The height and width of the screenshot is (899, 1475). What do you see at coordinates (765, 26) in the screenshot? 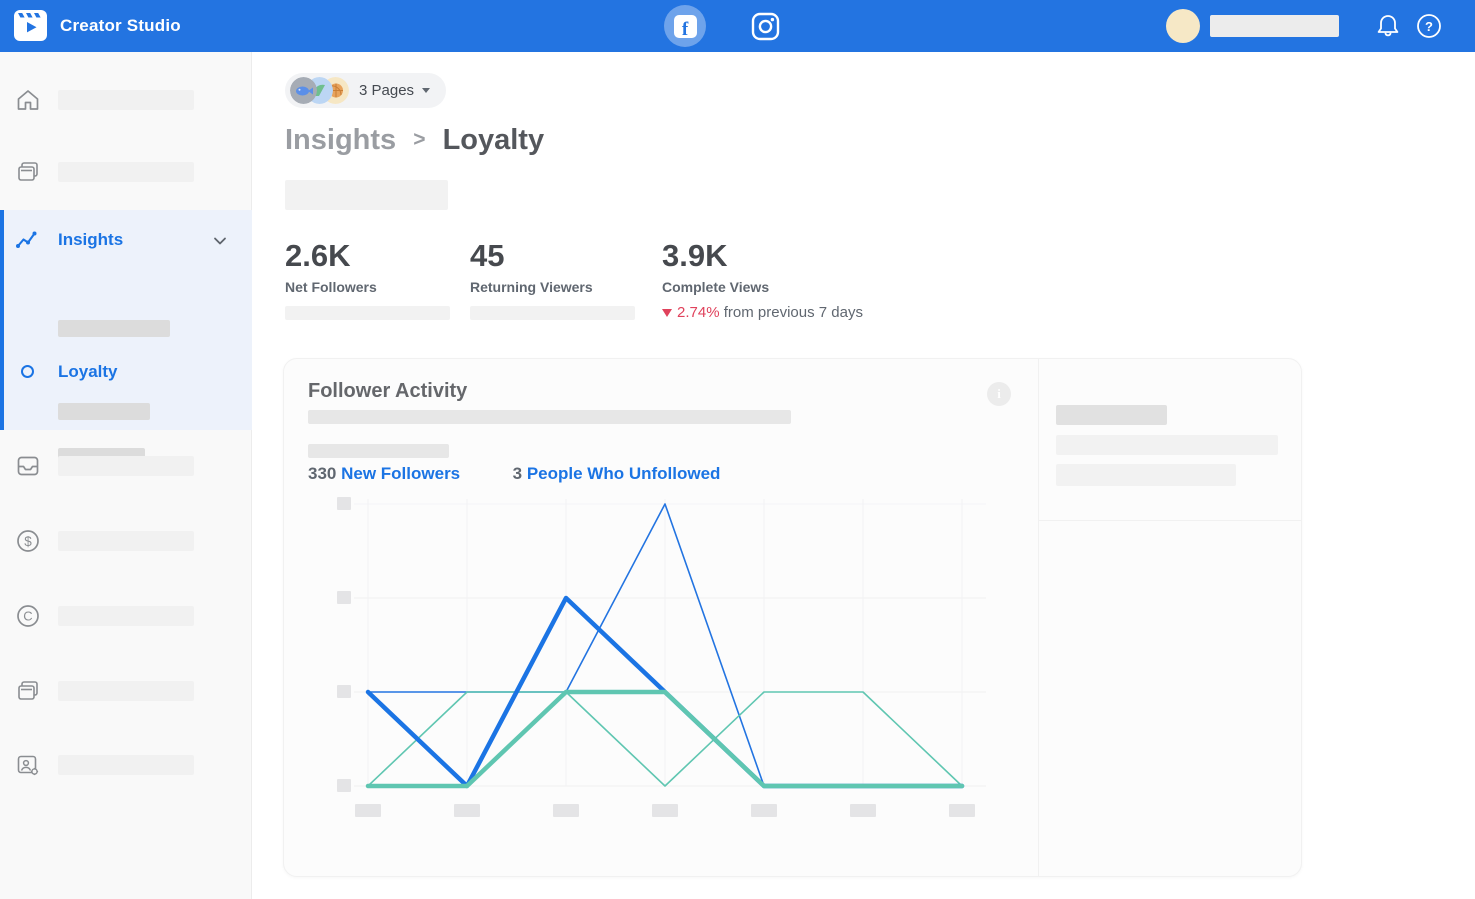
I see `instagram-tab` at bounding box center [765, 26].